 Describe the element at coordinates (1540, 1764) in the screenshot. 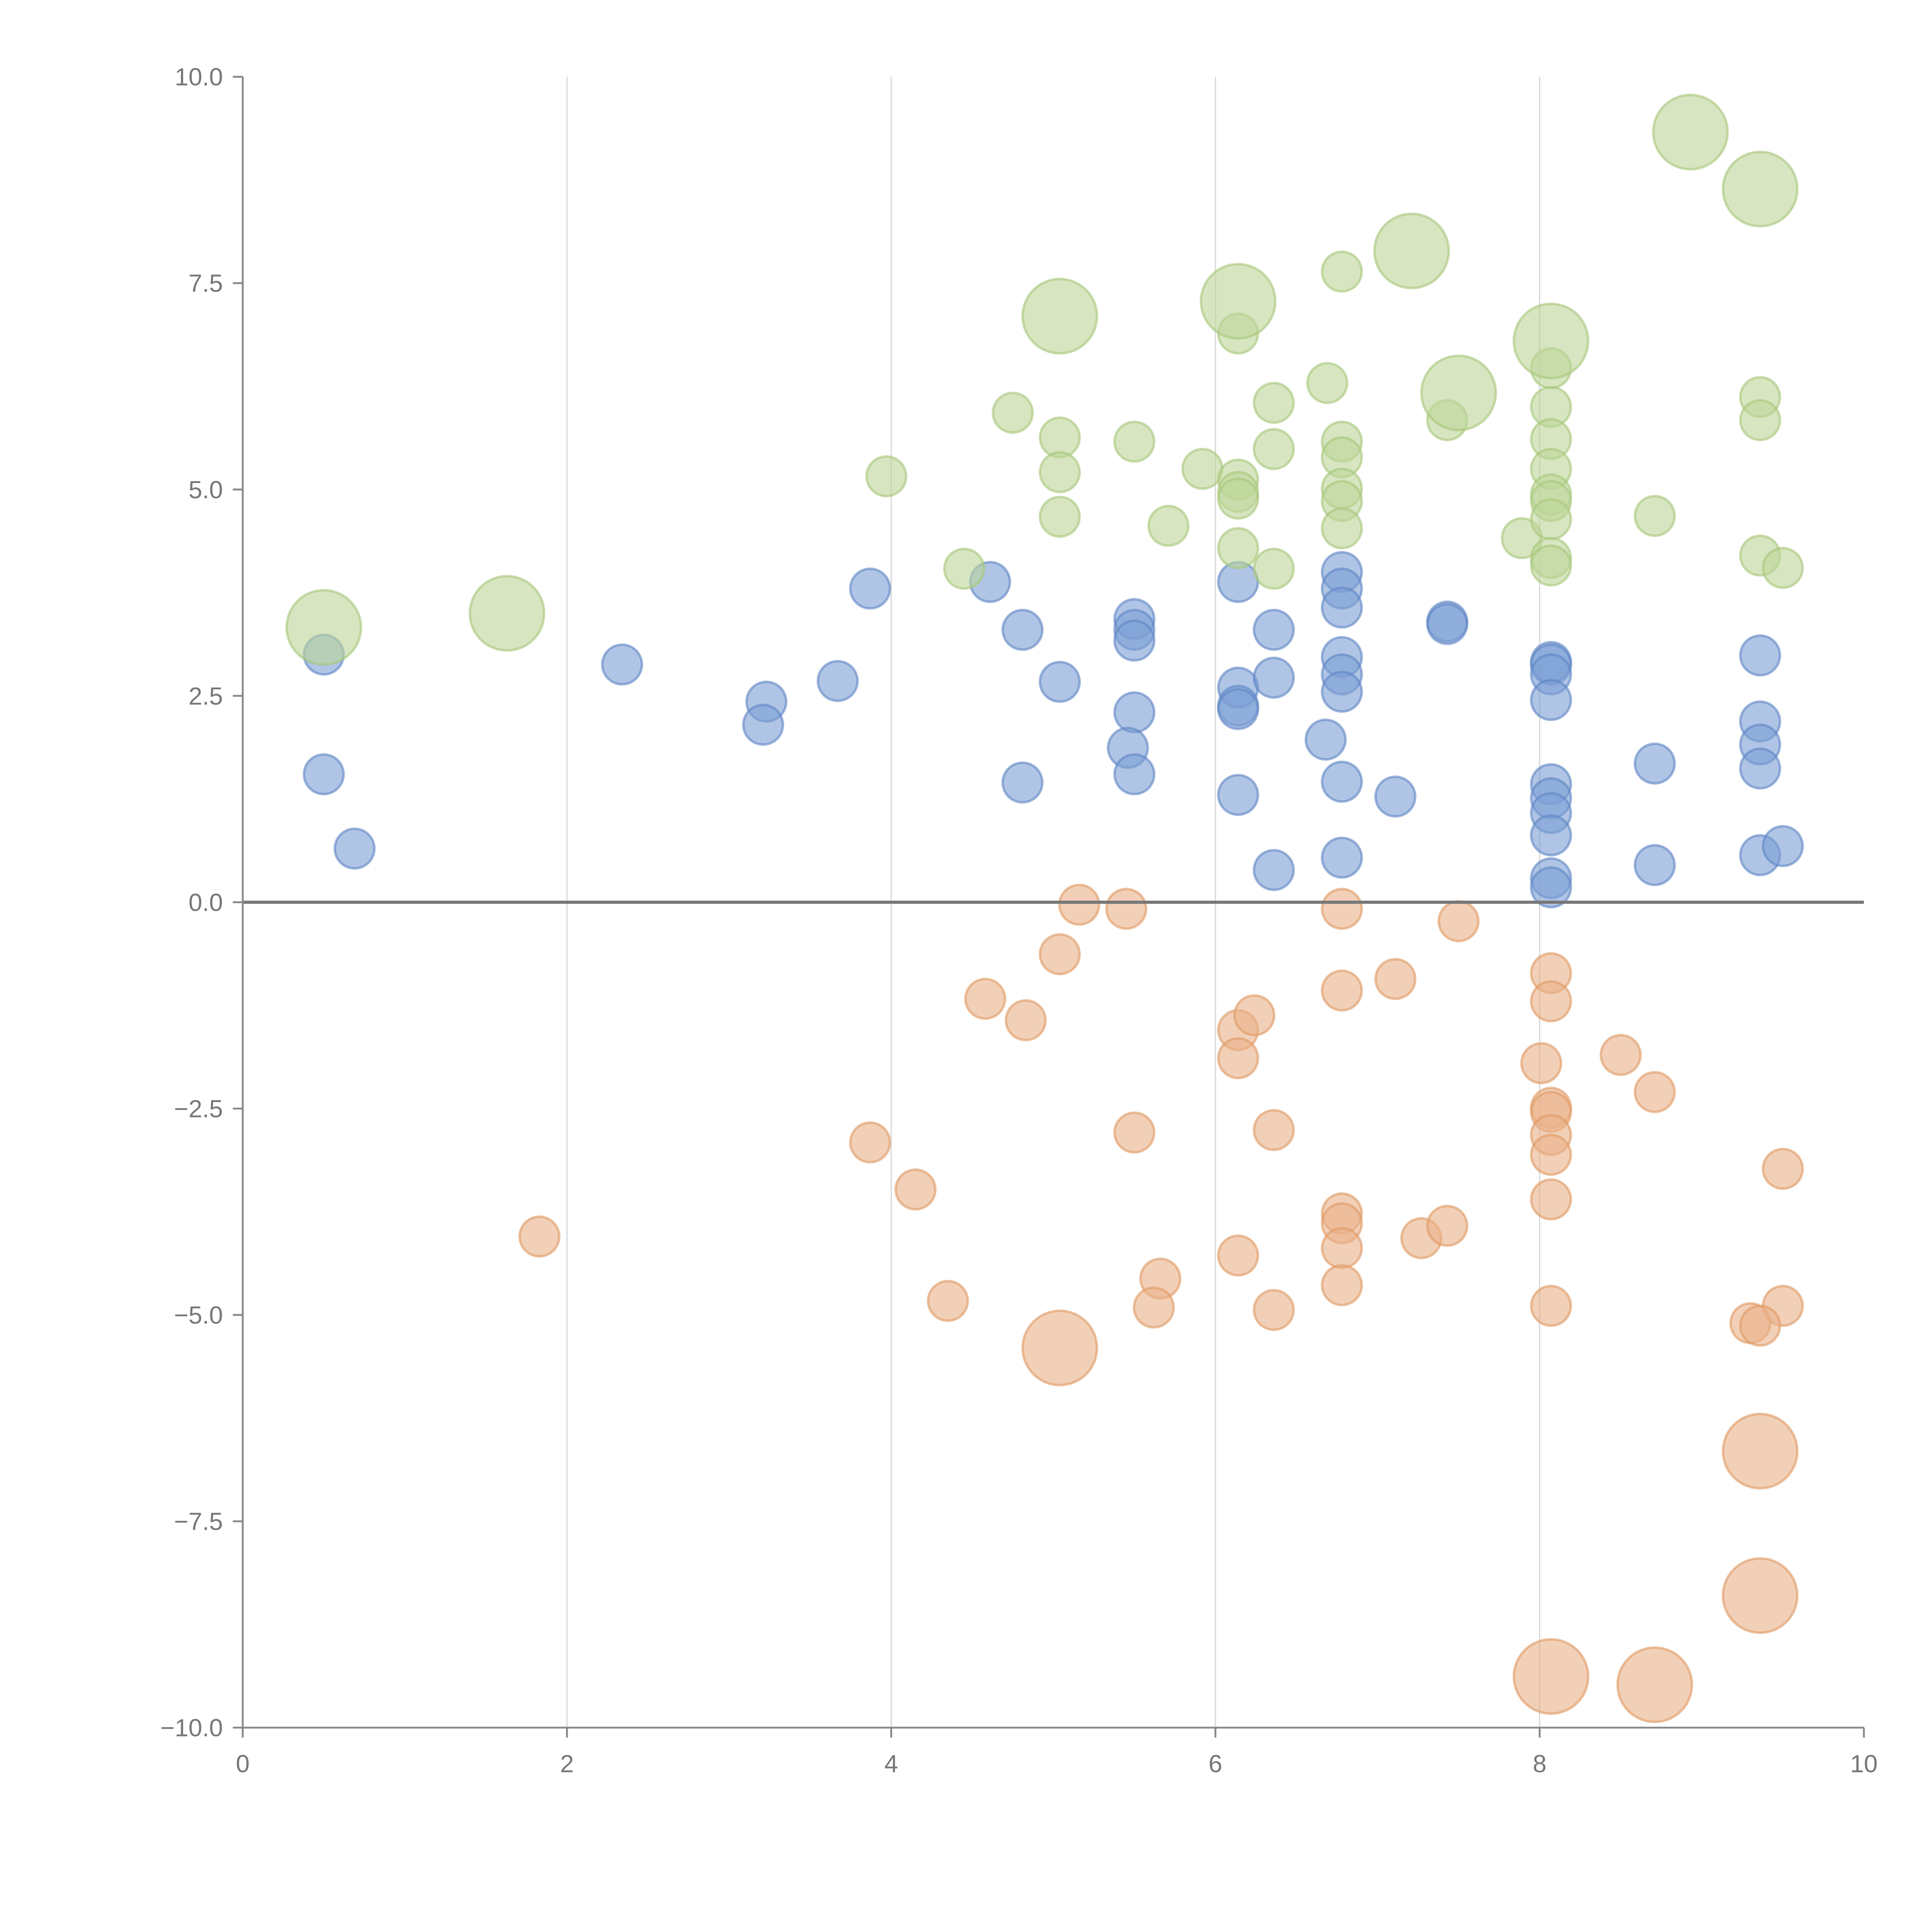

I see `x-tick-label: 8` at that location.